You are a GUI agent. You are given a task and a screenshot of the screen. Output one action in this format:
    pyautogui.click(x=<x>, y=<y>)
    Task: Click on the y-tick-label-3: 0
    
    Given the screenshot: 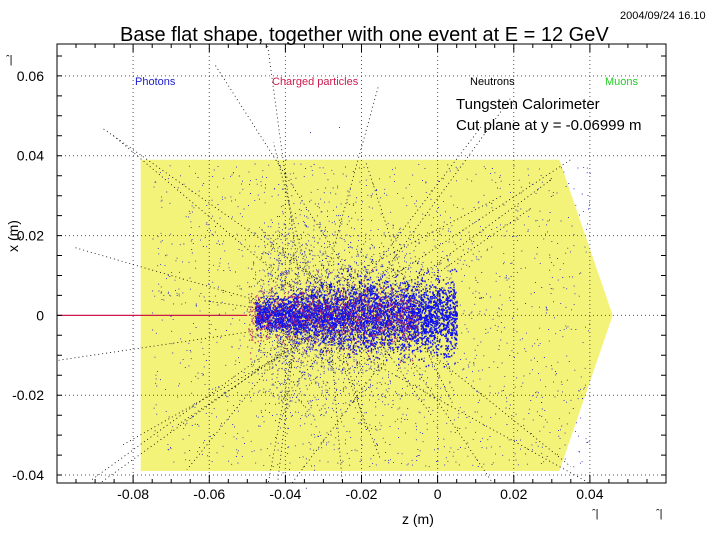 What is the action you would take?
    pyautogui.click(x=40, y=315)
    